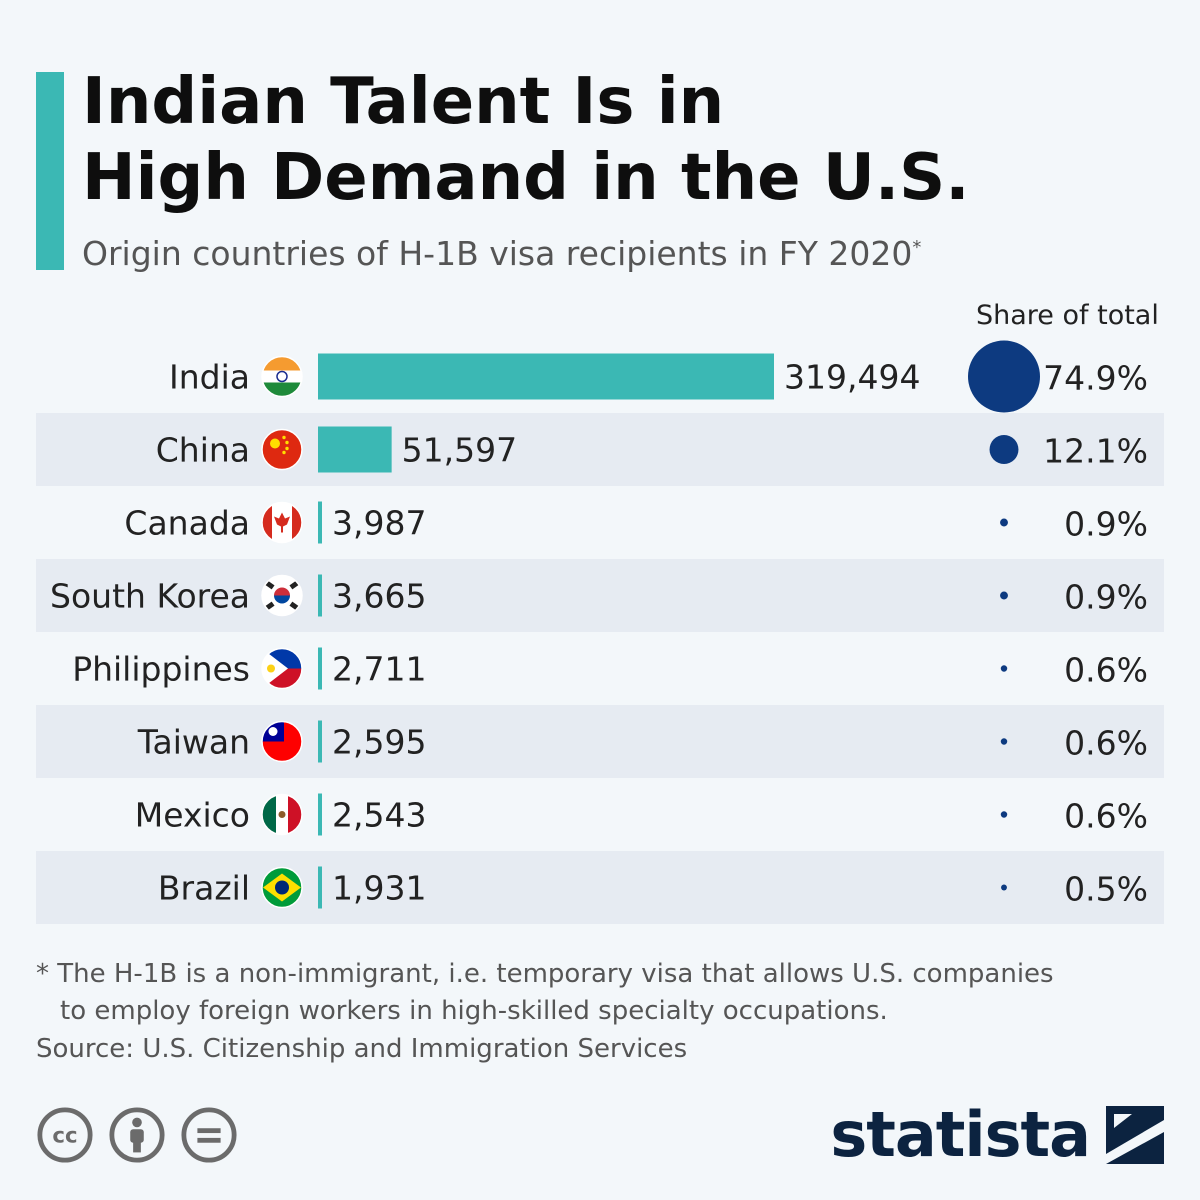 Image resolution: width=1200 pixels, height=1200 pixels. I want to click on share-label: 0.5%, so click(1106, 889).